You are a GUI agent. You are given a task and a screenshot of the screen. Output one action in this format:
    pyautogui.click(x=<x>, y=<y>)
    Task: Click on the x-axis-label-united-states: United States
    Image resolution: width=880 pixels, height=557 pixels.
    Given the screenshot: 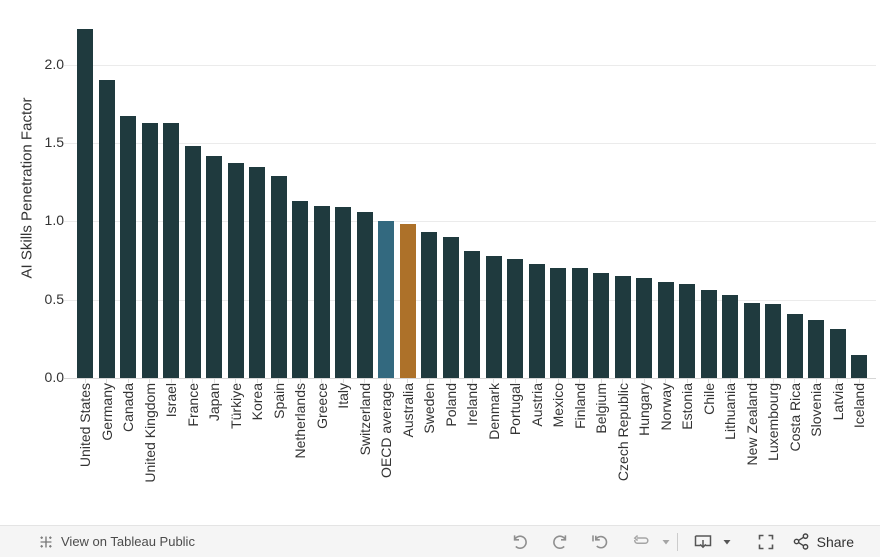 What is the action you would take?
    pyautogui.click(x=85, y=454)
    